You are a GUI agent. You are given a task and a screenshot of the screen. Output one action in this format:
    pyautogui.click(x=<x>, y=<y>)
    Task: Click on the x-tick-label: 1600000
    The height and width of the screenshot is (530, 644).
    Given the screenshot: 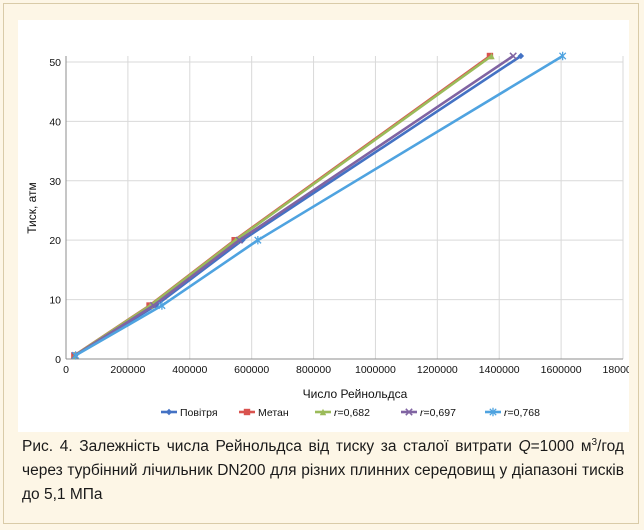 What is the action you would take?
    pyautogui.click(x=561, y=370)
    